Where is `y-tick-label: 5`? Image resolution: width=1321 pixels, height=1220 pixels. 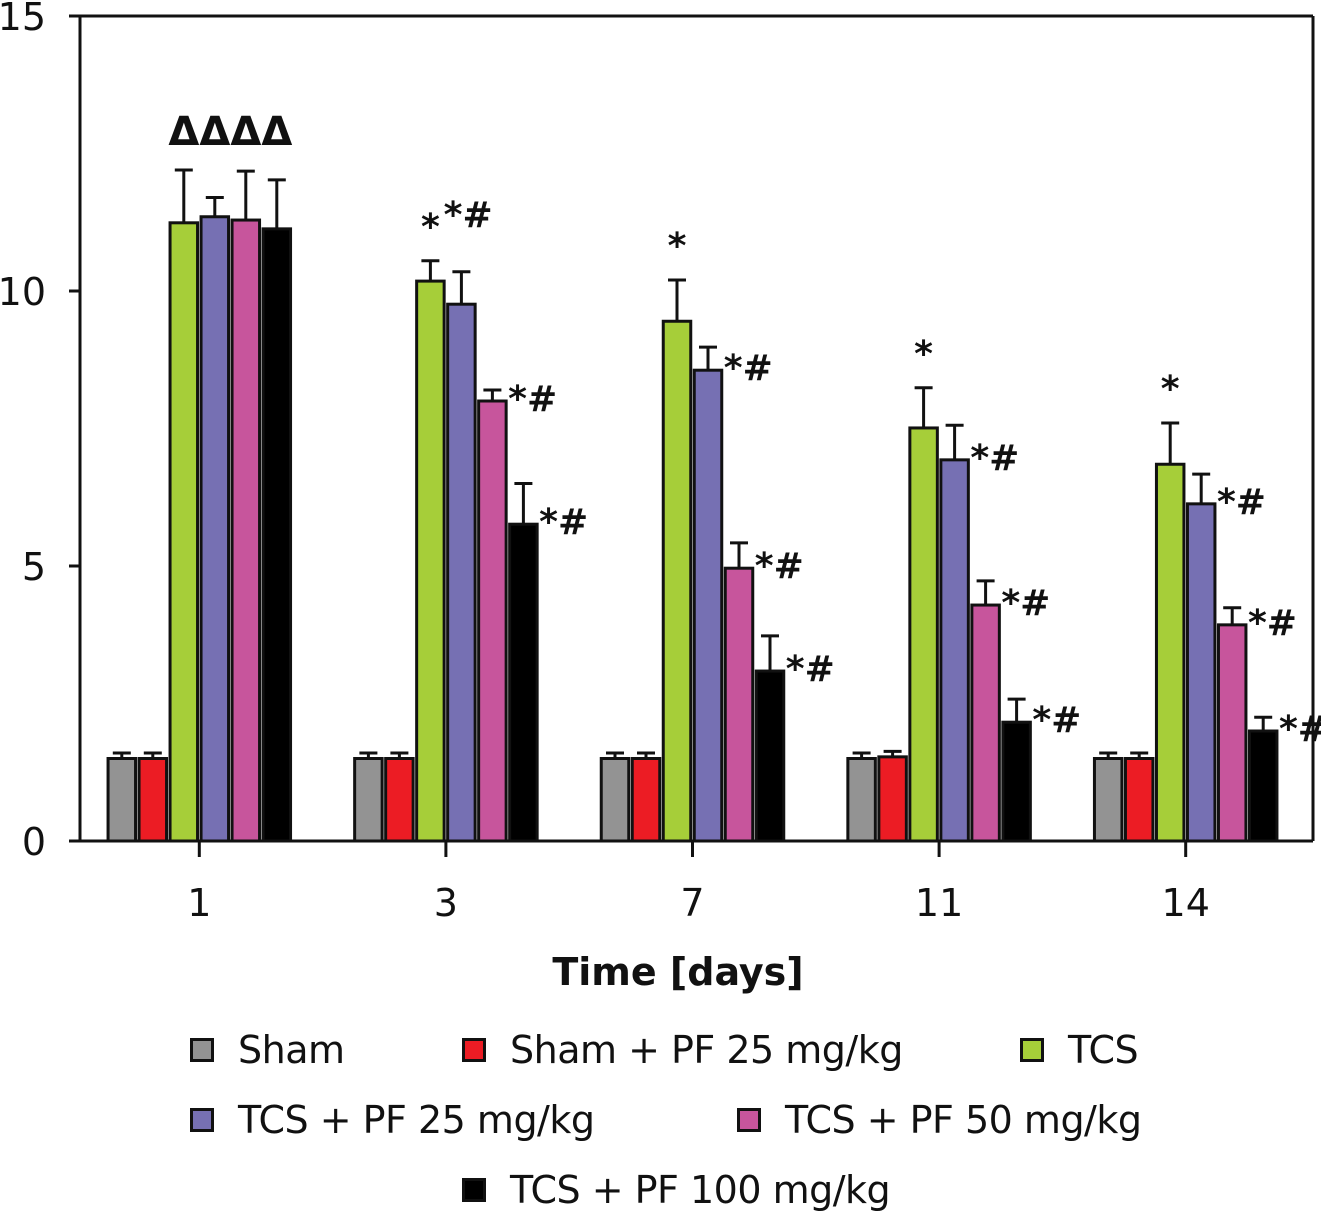 y-tick-label: 5 is located at coordinates (34, 567).